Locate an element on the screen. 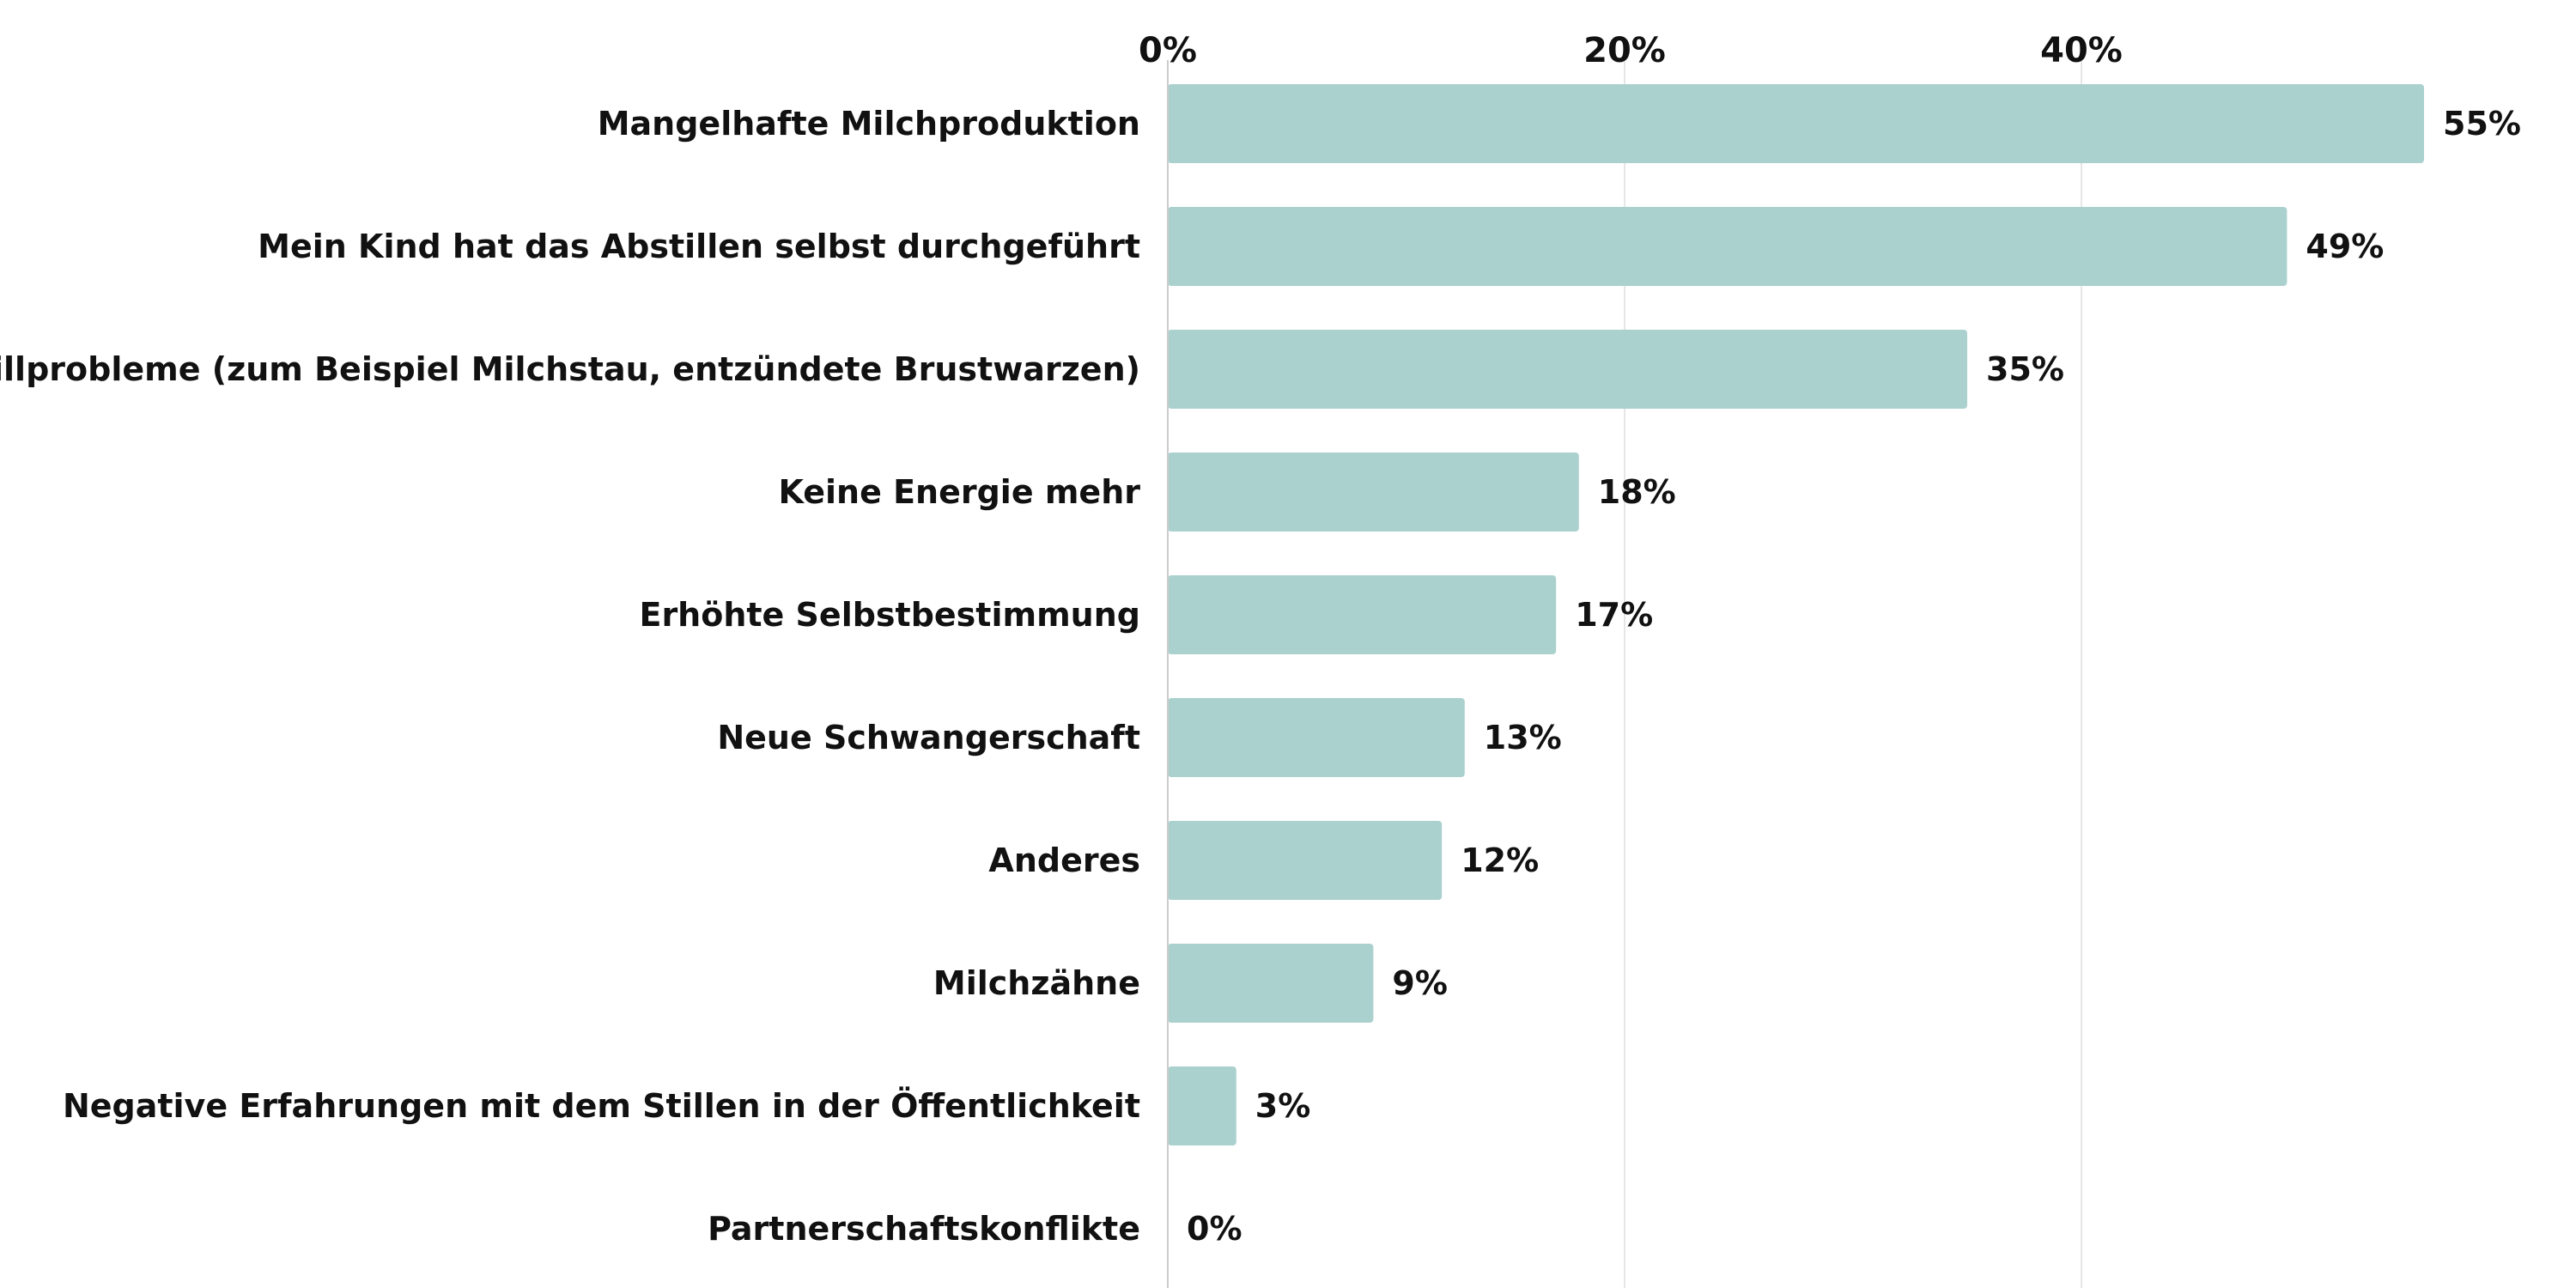 The width and height of the screenshot is (2576, 1288). value-label: 35% is located at coordinates (2025, 369).